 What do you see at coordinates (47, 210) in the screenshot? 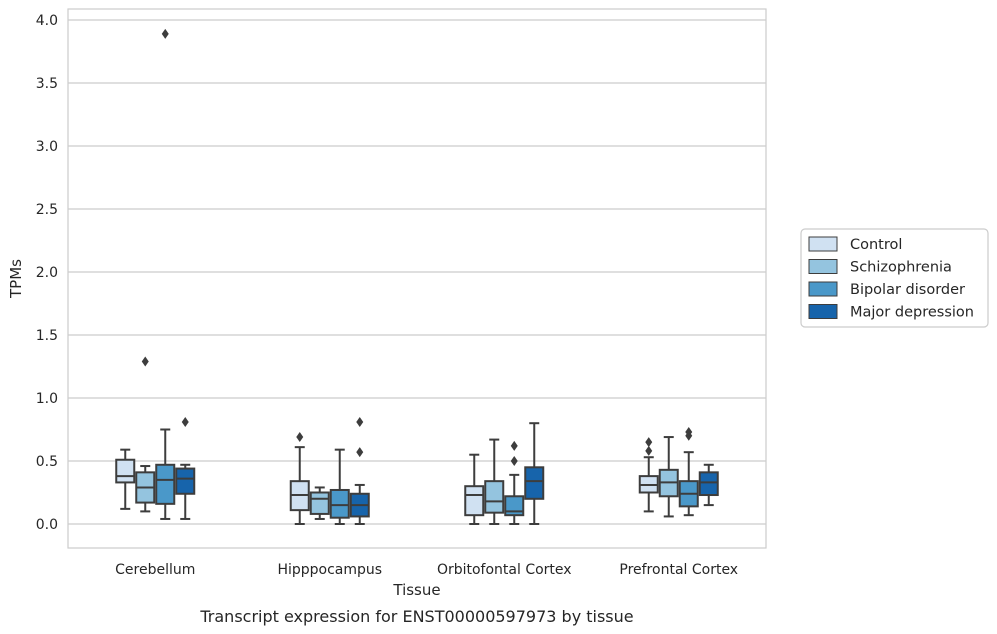
I see `y-tick-label: 2.5` at bounding box center [47, 210].